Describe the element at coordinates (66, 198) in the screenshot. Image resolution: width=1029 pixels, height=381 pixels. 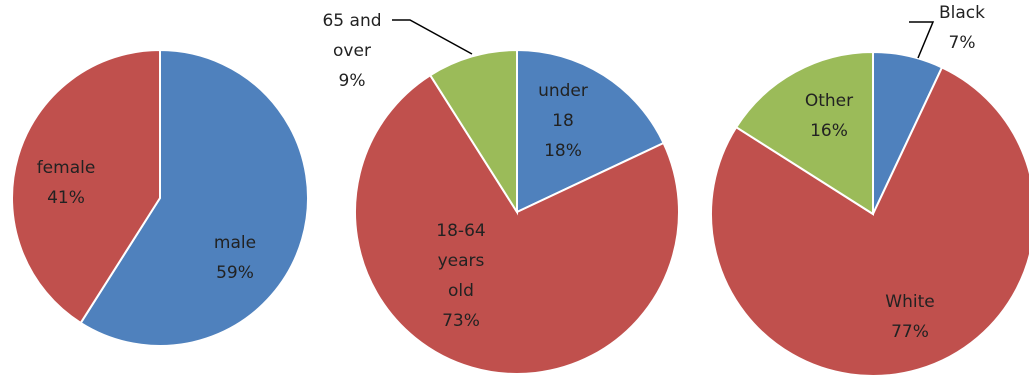
I see `value-label-female: 41%` at that location.